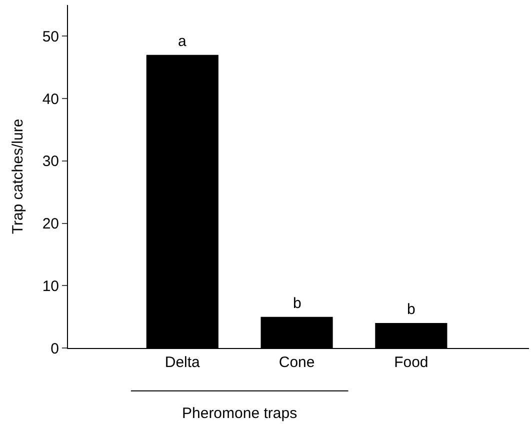 The image size is (531, 428). Describe the element at coordinates (50, 286) in the screenshot. I see `y-tick-label: 10` at that location.